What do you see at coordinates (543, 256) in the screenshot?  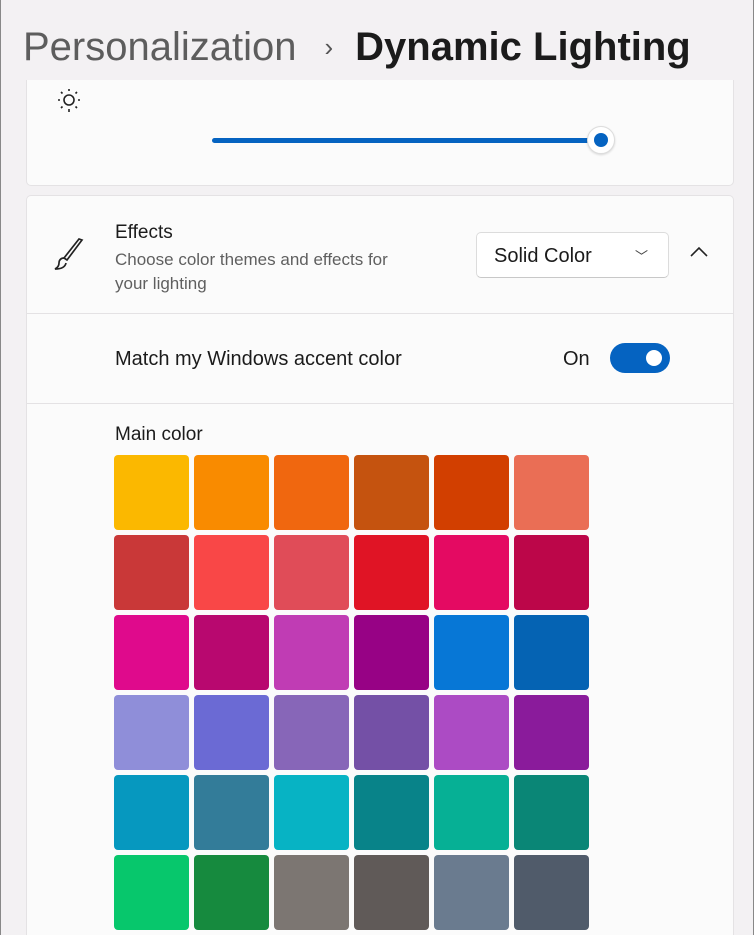 I see `effects-dropdown-value: Solid Color` at bounding box center [543, 256].